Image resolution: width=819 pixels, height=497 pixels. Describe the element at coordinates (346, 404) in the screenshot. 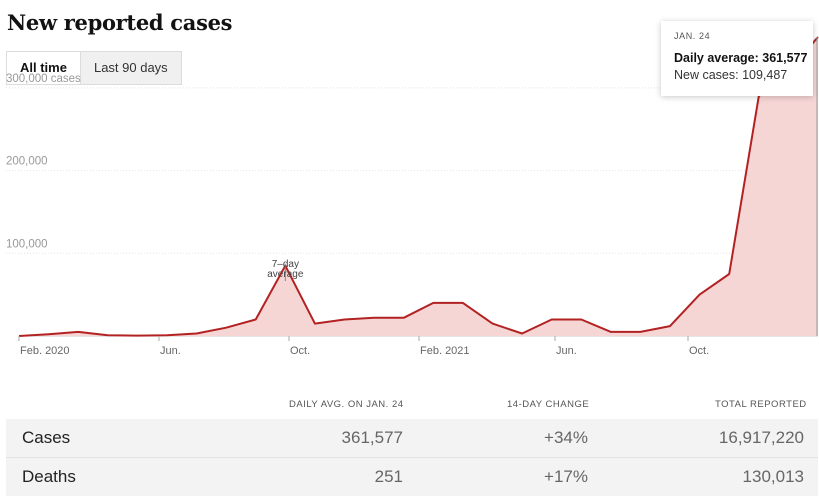

I see `col-header-daily-avg: DAILY AVG. ON JAN. 24` at that location.